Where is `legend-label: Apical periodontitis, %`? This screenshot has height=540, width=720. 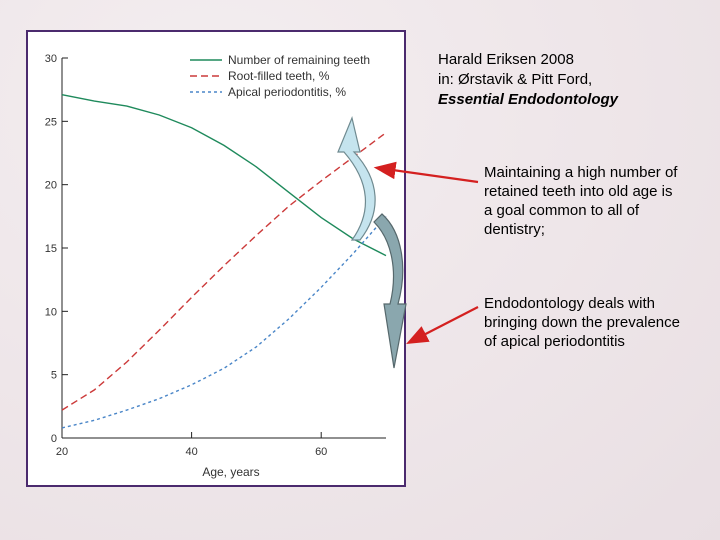 legend-label: Apical periodontitis, % is located at coordinates (287, 92).